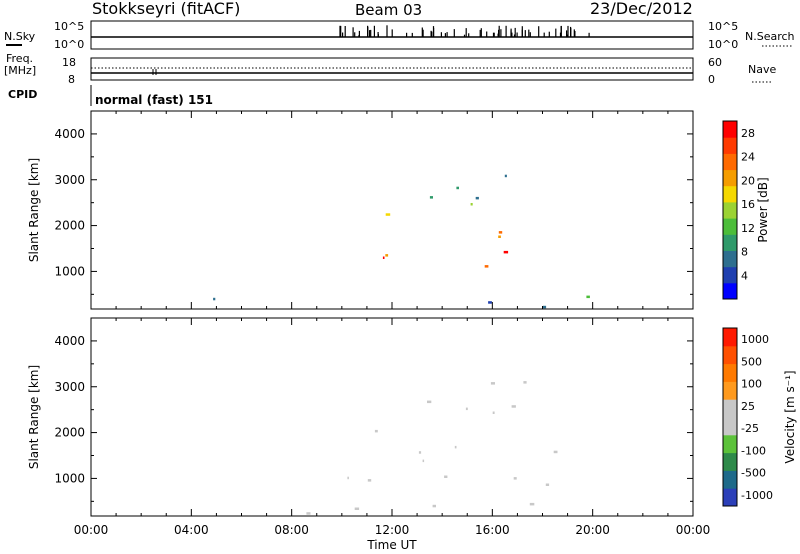  Describe the element at coordinates (748, 180) in the screenshot. I see `colorbar-tick-label: 20` at that location.